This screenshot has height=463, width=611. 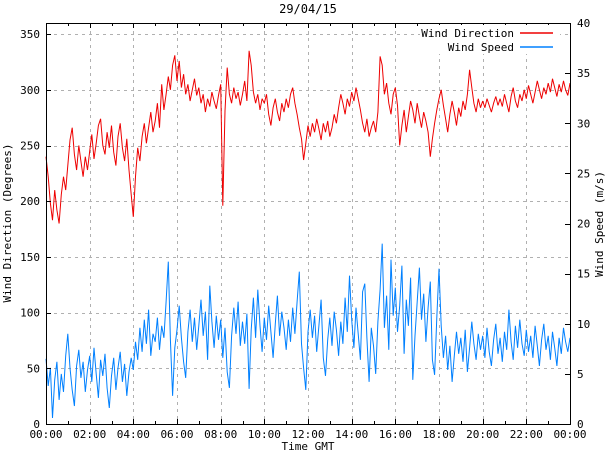 What do you see at coordinates (30, 90) in the screenshot?
I see `y1-tick-label: 300` at bounding box center [30, 90].